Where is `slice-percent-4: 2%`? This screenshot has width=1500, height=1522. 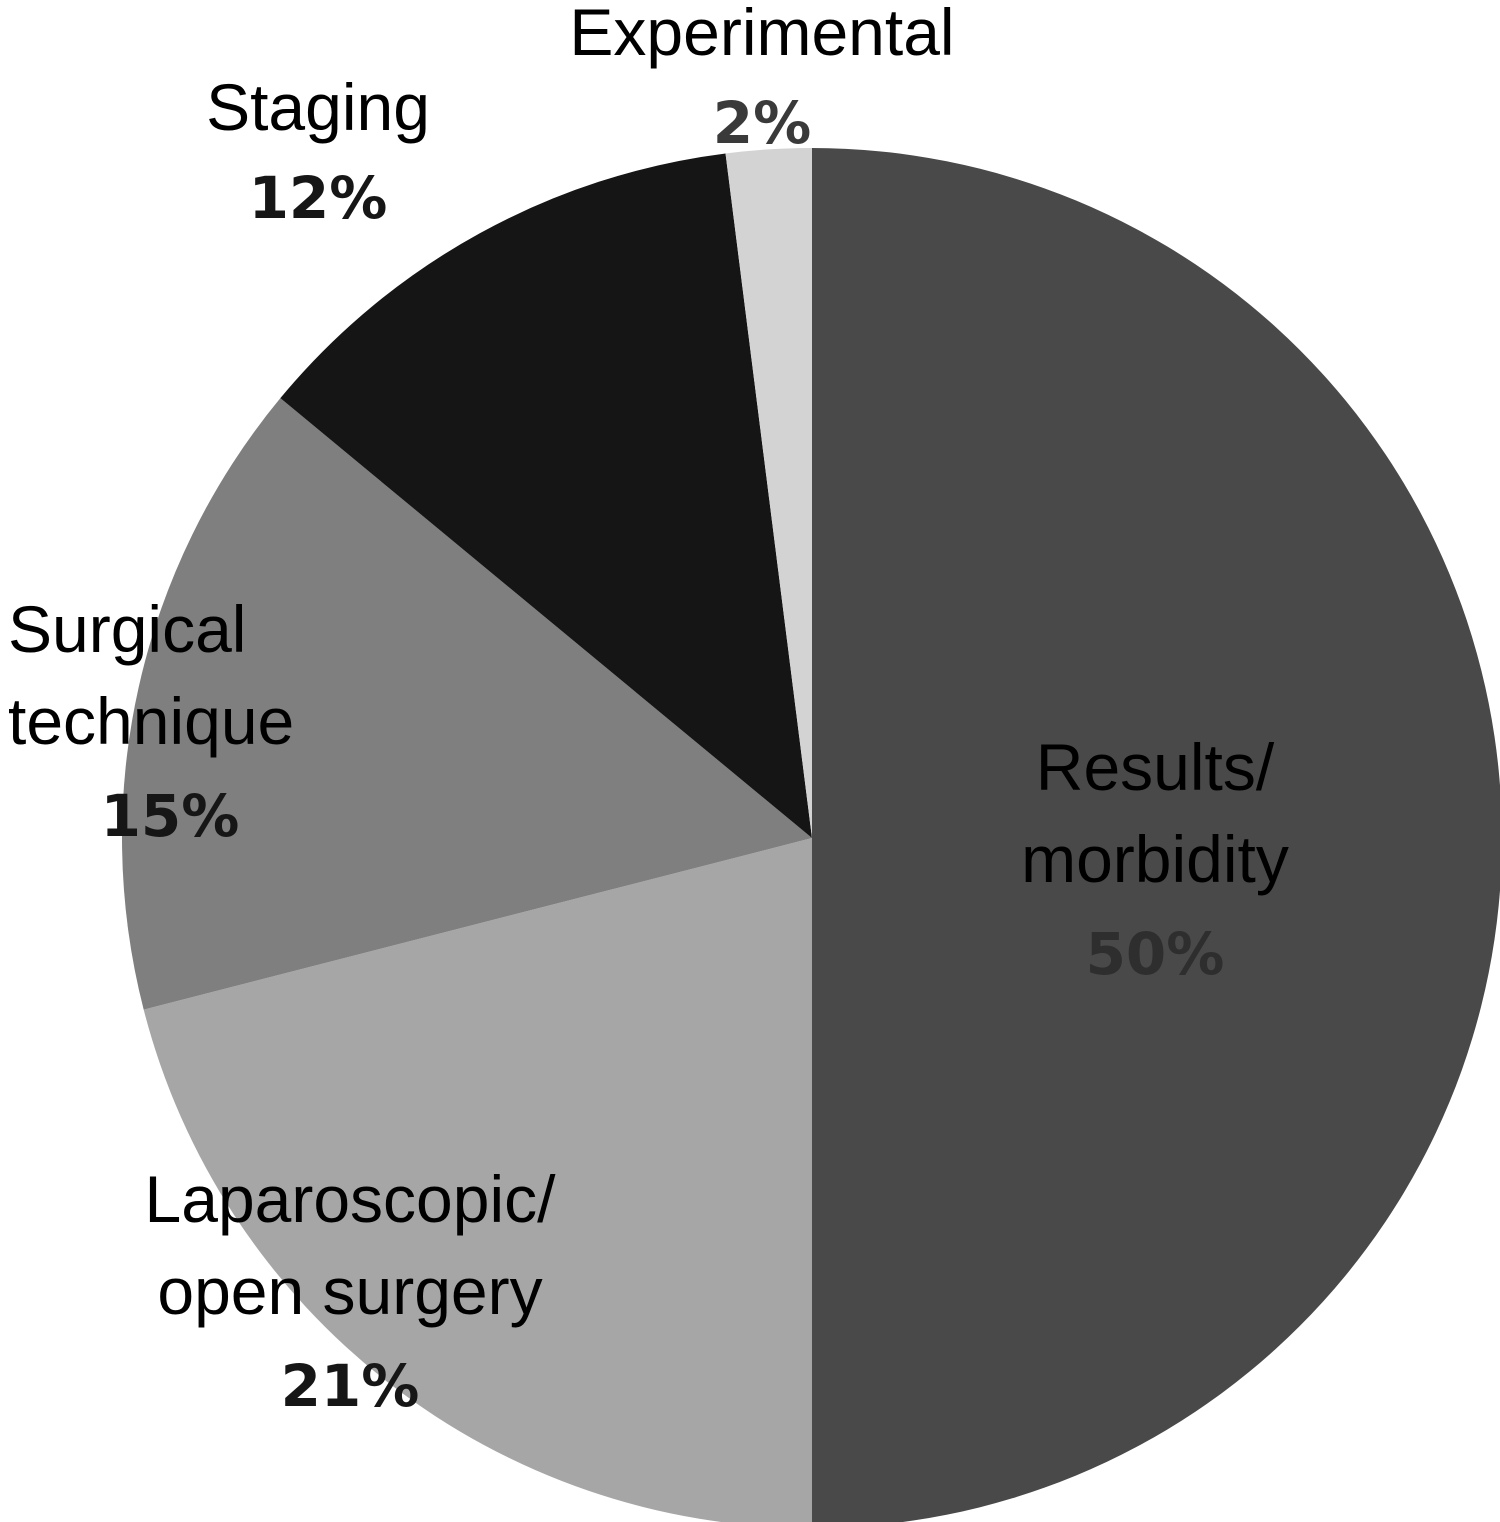
slice-percent-4: 2% is located at coordinates (762, 123).